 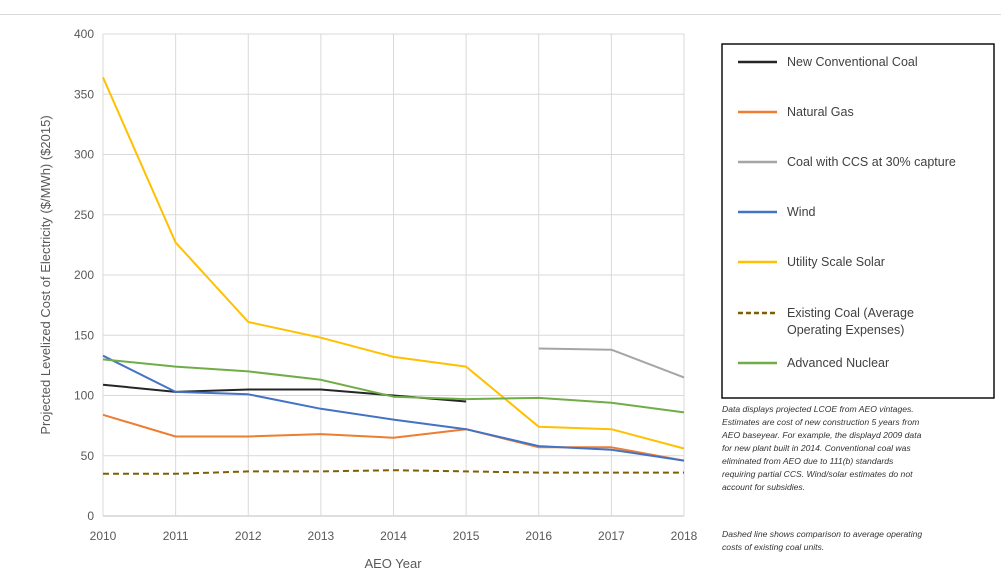 I want to click on y-tick-label: 250, so click(x=84, y=215).